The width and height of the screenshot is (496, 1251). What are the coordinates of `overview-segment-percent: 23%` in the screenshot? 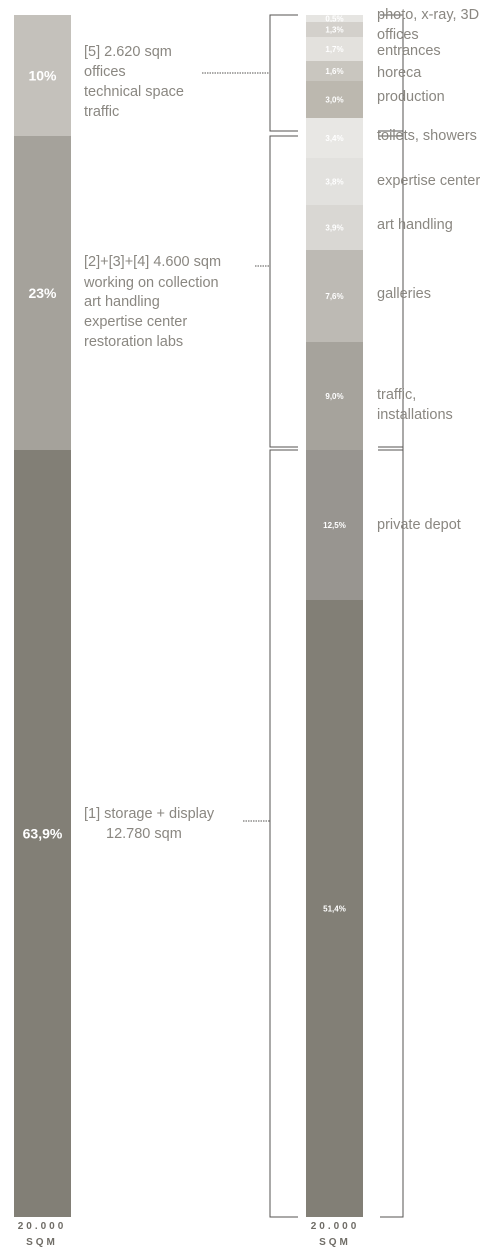 It's located at (42, 293).